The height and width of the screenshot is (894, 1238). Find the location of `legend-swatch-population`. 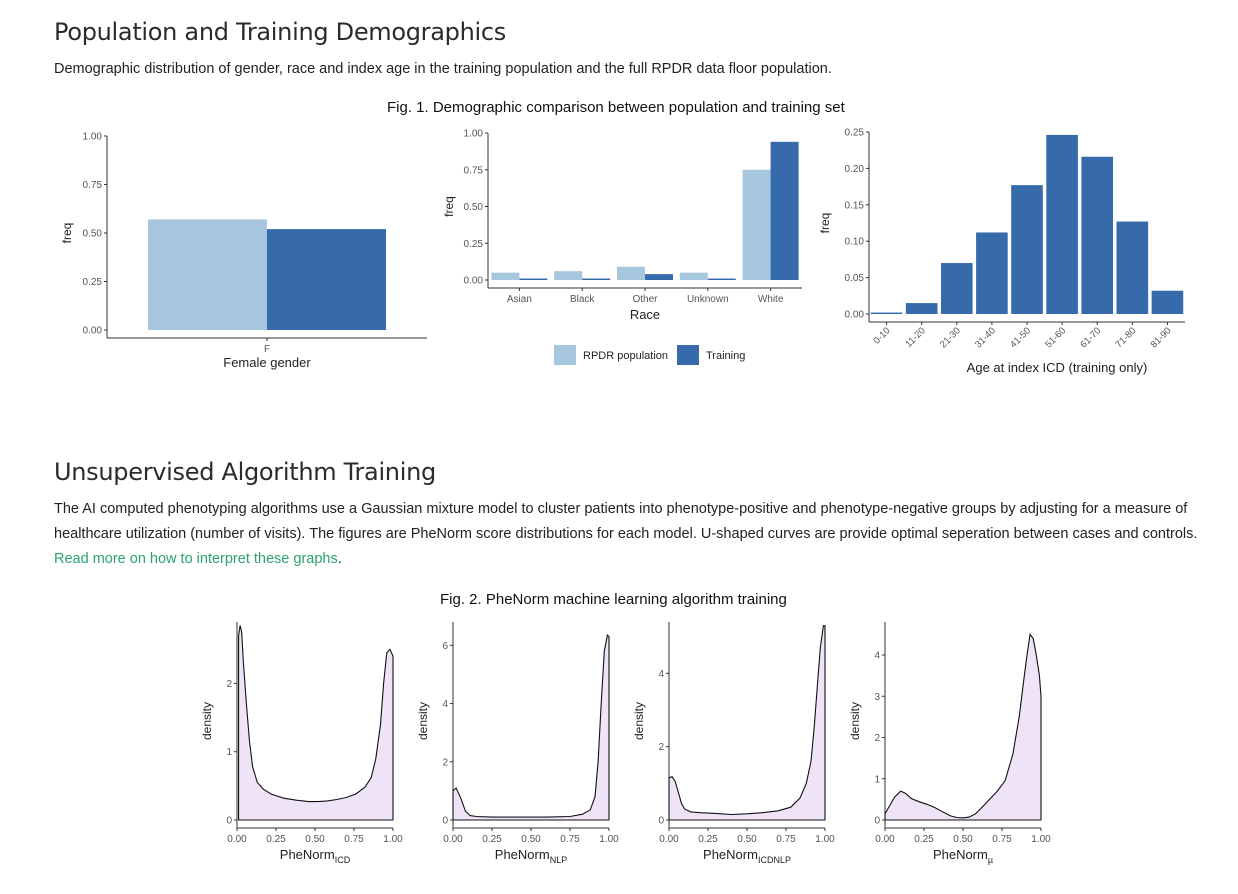

legend-swatch-population is located at coordinates (565, 355).